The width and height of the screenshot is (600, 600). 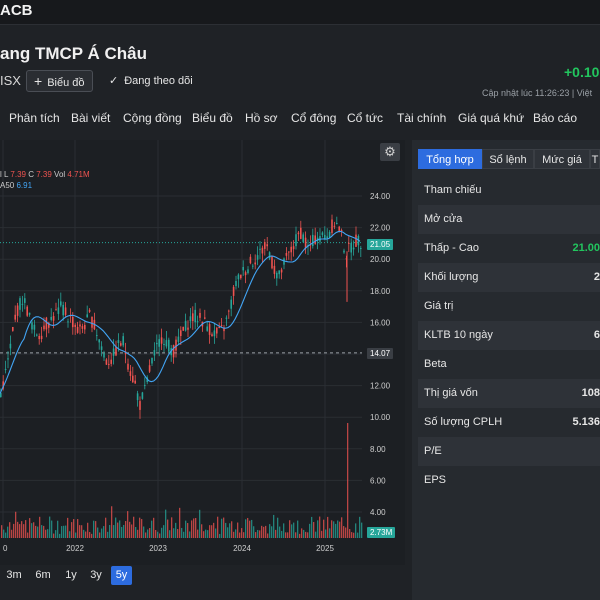 I want to click on stat-label: Giá trị, so click(x=439, y=306).